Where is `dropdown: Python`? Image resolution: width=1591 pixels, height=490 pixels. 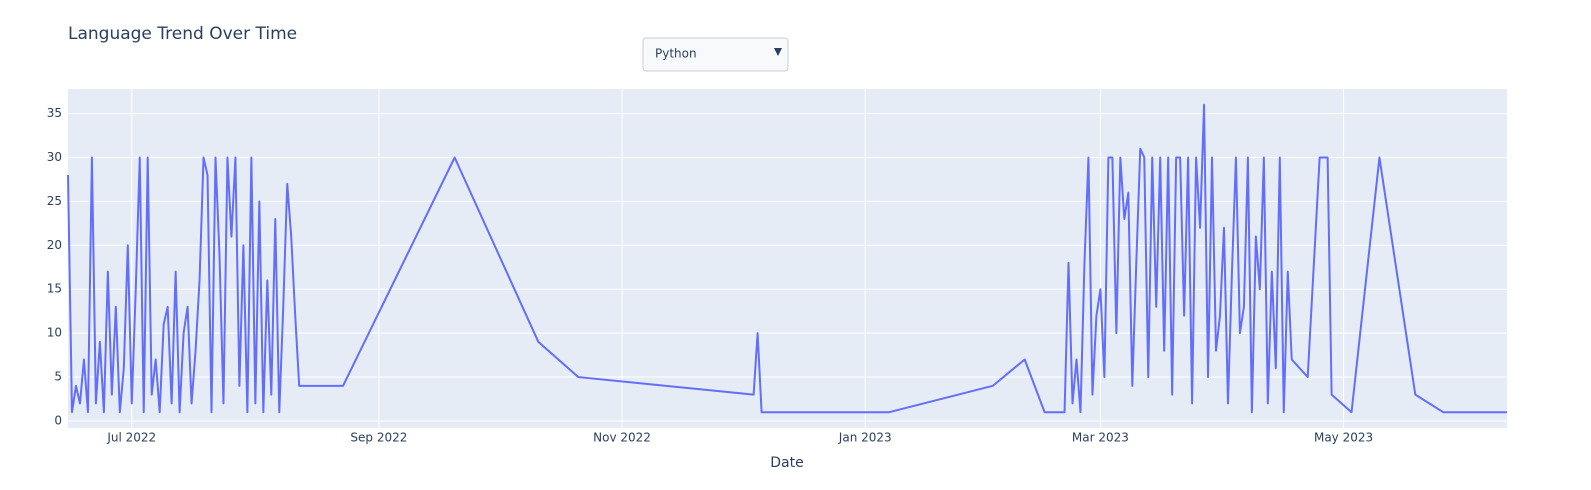 dropdown: Python is located at coordinates (715, 54).